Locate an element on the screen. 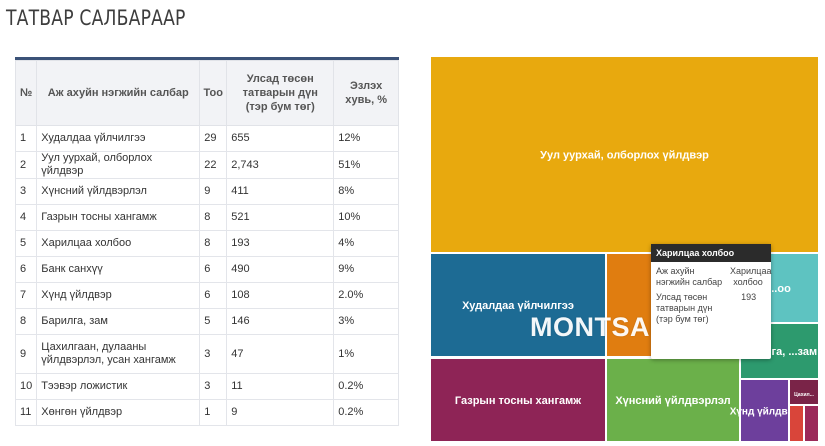  treemap-label: Хүнсний үйлдвэрлэл is located at coordinates (672, 401).